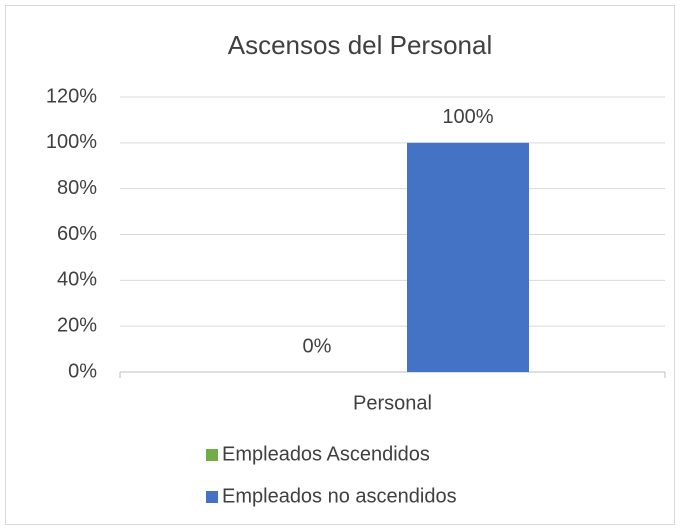  What do you see at coordinates (326, 454) in the screenshot?
I see `legend-label: Empleados Ascendidos` at bounding box center [326, 454].